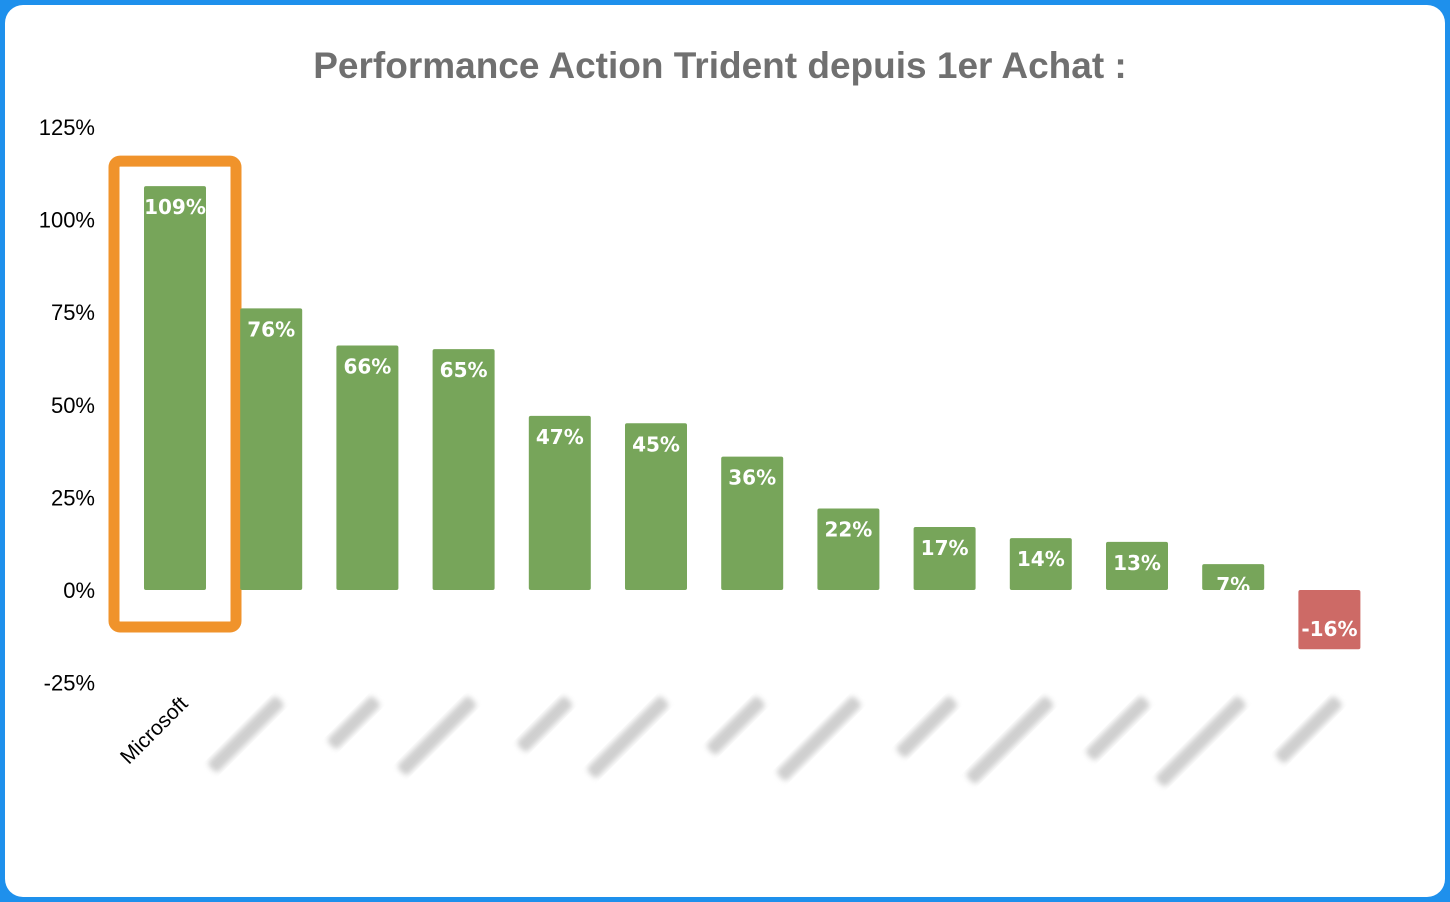 This screenshot has width=1450, height=902. Describe the element at coordinates (67, 127) in the screenshot. I see `y-tick-label: 125%` at that location.